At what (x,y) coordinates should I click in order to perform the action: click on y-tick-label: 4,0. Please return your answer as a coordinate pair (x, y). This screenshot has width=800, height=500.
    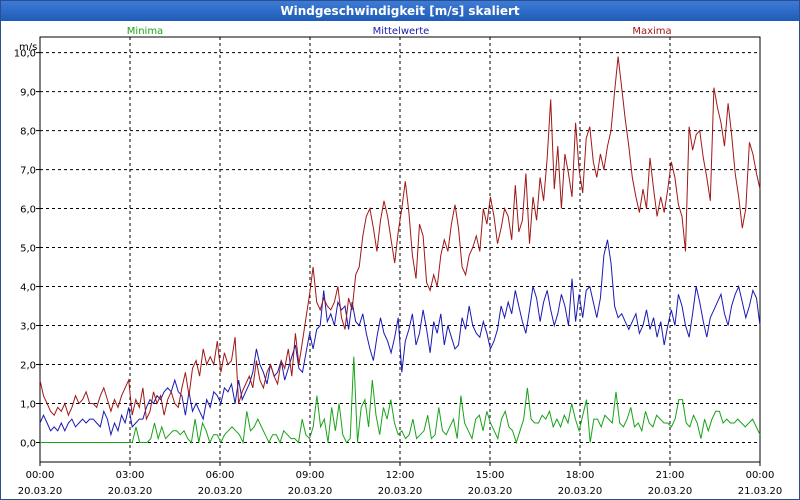
    Looking at the image, I should click on (28, 288).